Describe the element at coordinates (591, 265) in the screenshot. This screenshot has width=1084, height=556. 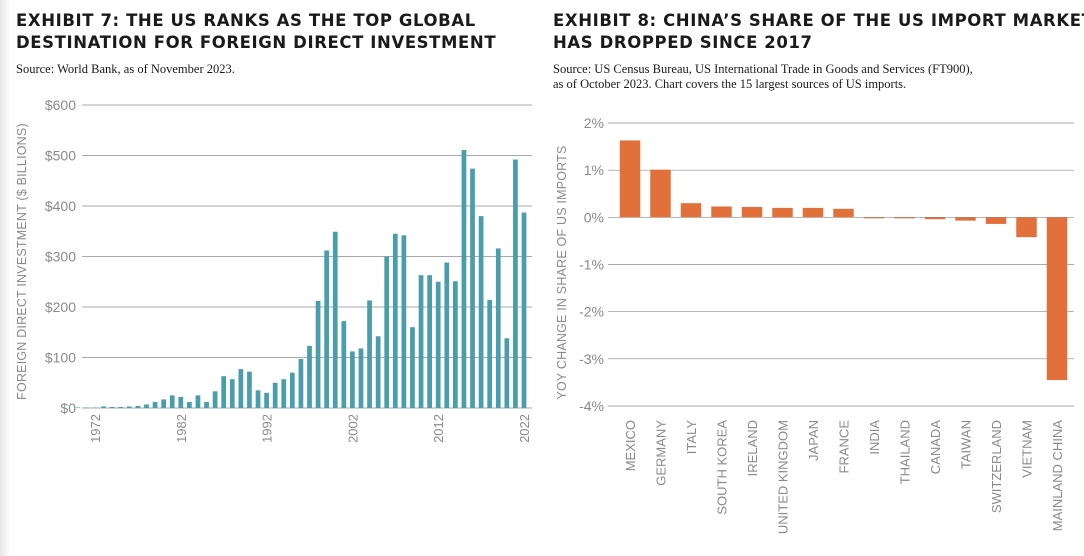
I see `y-tick-label: -1%` at that location.